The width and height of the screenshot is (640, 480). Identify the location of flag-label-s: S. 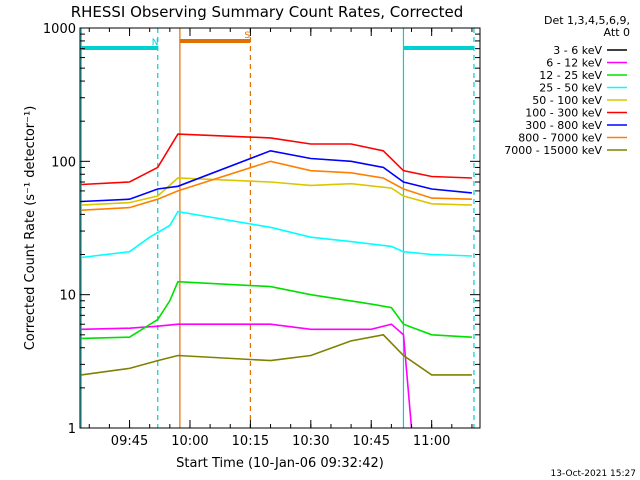
(247, 36).